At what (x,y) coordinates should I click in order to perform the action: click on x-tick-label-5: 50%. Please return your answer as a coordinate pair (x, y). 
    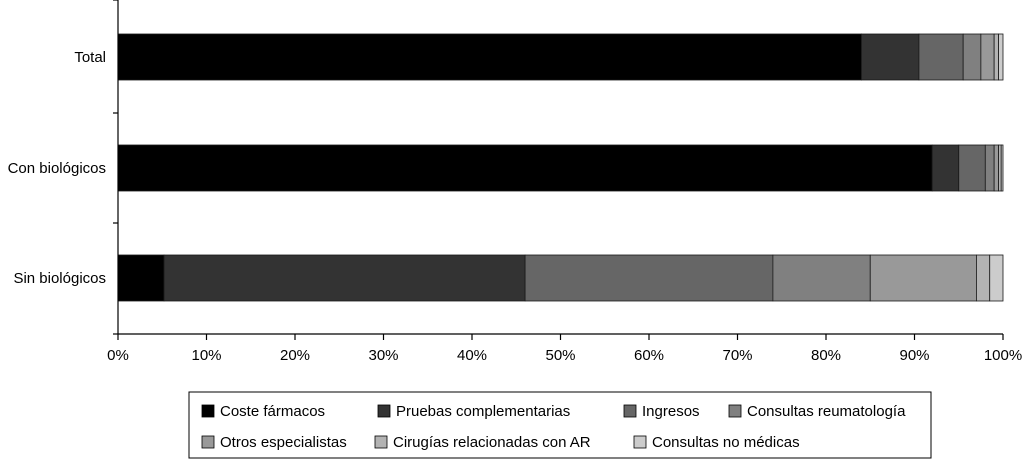
    Looking at the image, I should click on (560, 355).